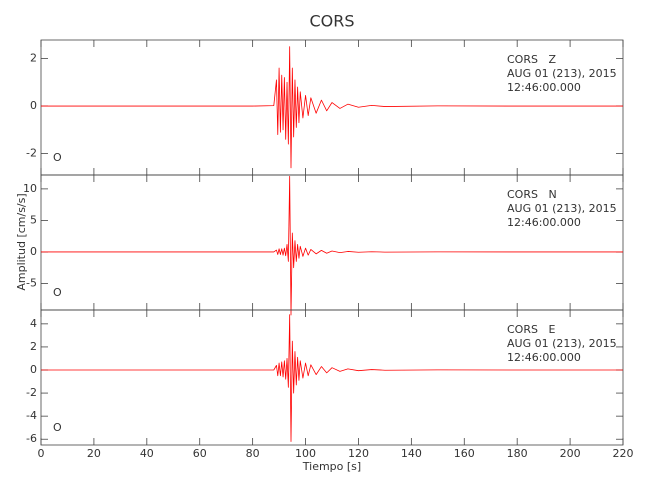  I want to click on x-tick-label: 0, so click(41, 453).